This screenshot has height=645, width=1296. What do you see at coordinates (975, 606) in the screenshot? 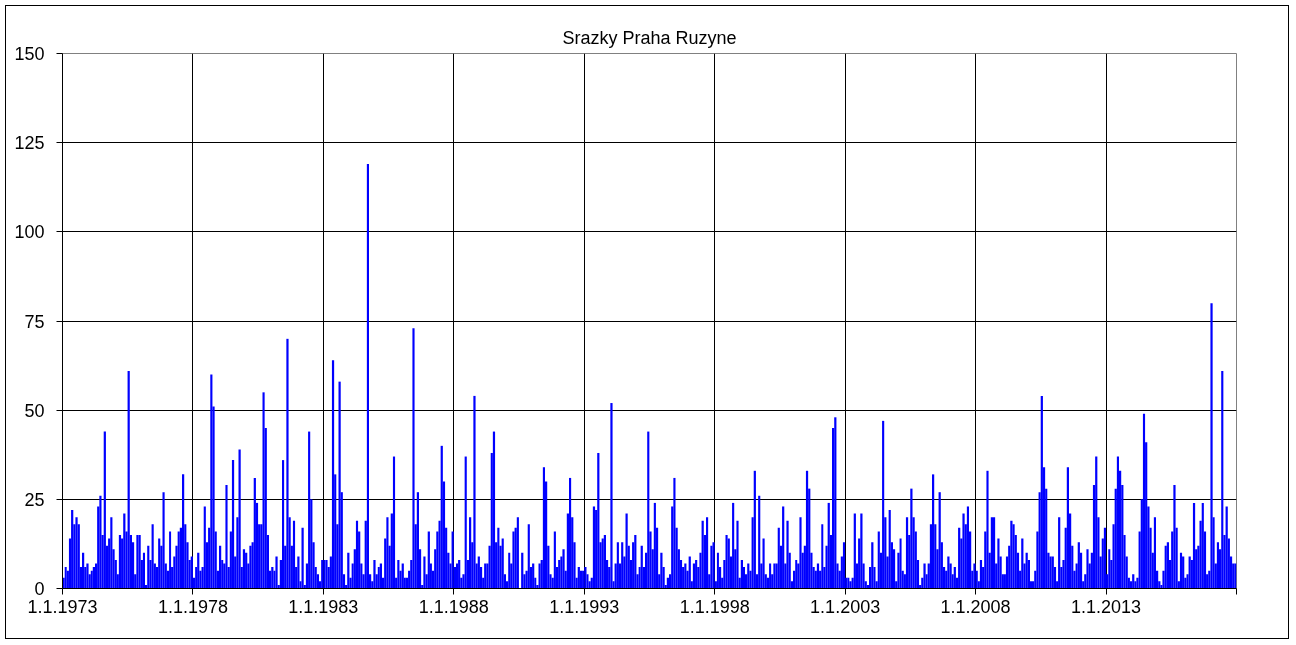
I see `x-tick-label: 1.1.2008` at bounding box center [975, 606].